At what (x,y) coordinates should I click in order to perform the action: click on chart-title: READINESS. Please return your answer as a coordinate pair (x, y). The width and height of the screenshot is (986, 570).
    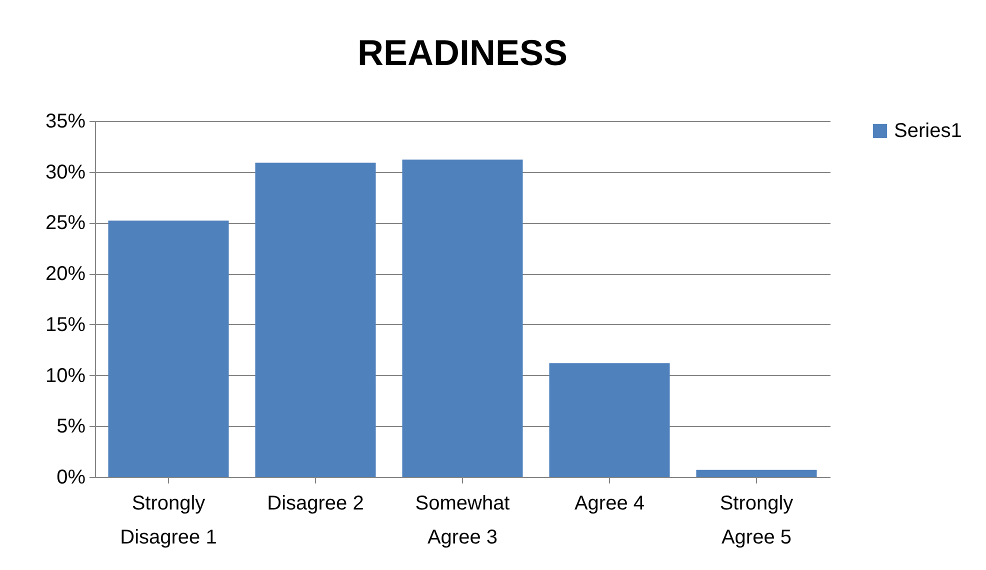
    Looking at the image, I should click on (462, 52).